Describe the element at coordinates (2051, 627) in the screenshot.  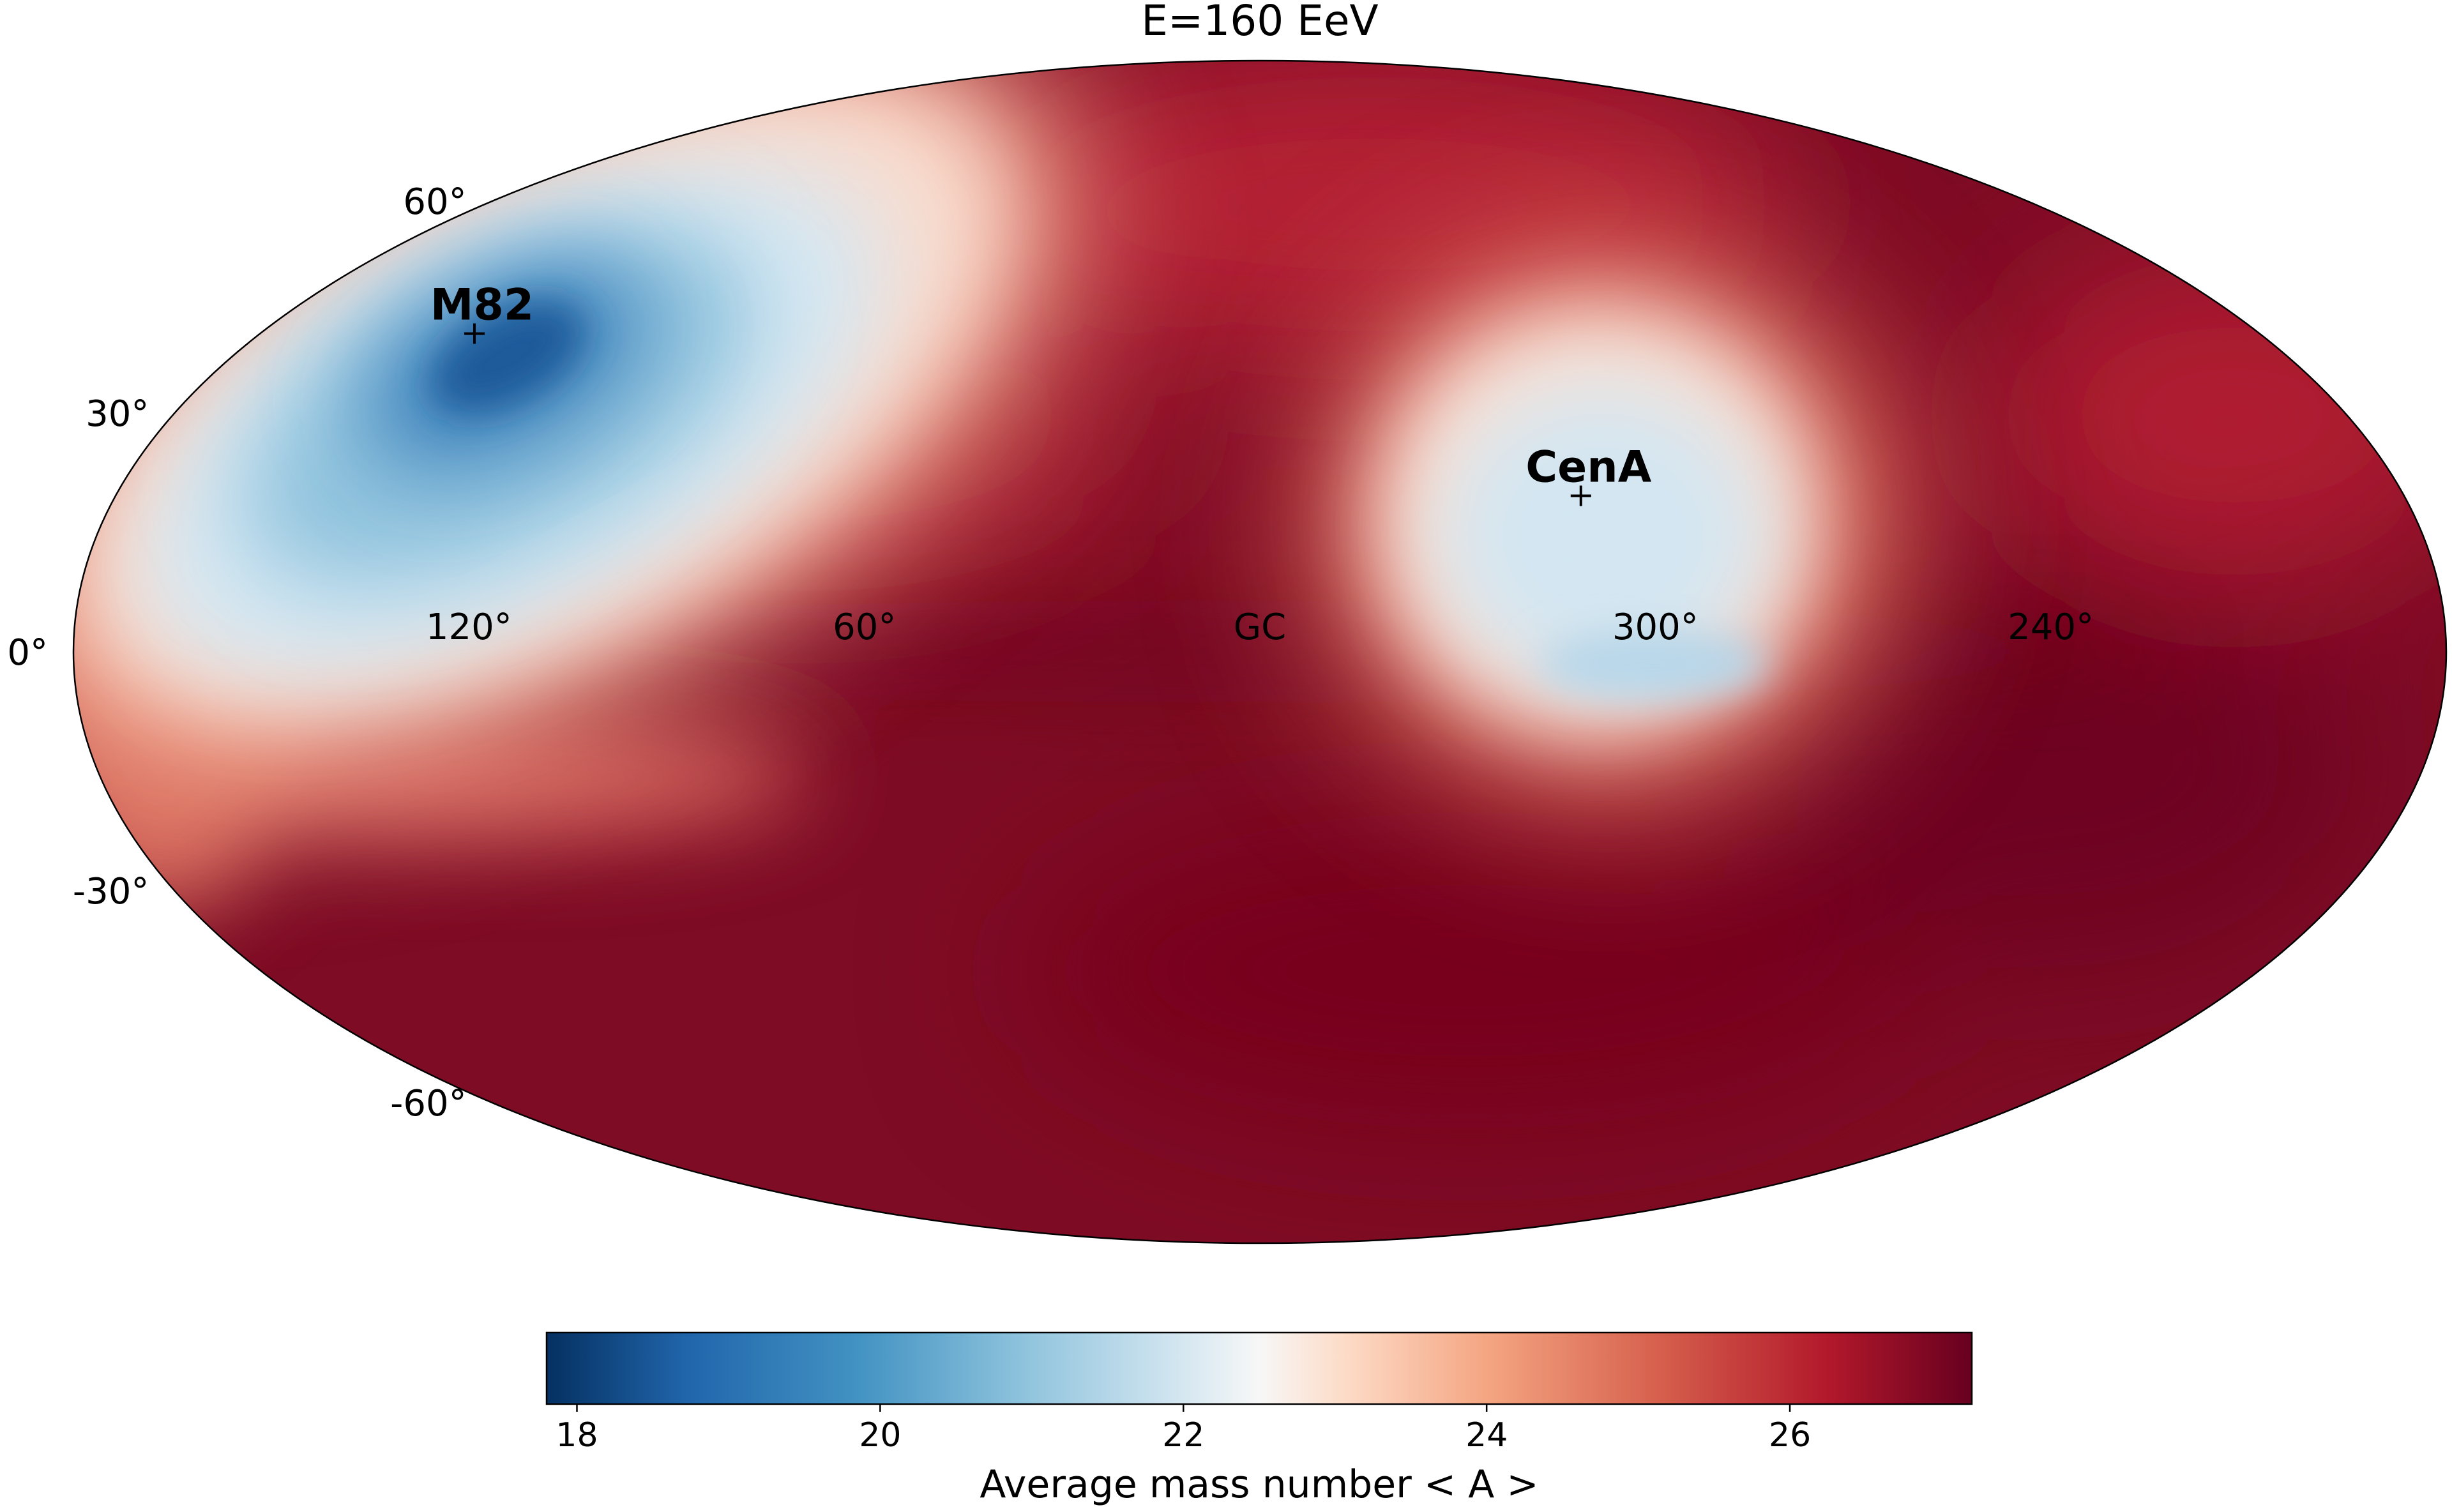
I see `longitude-label: 240°` at that location.